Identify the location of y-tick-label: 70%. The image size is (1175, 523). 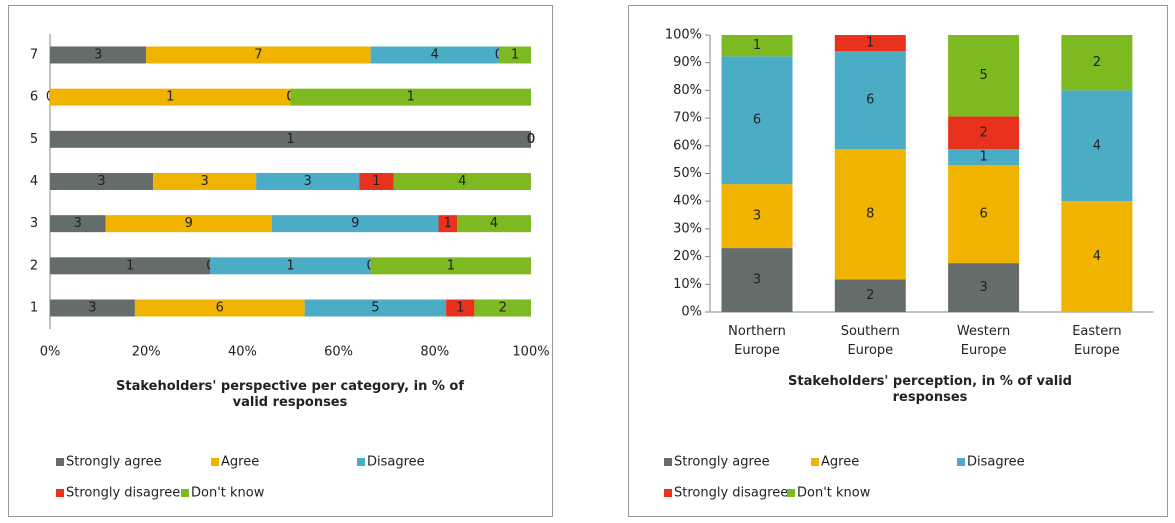
(687, 118).